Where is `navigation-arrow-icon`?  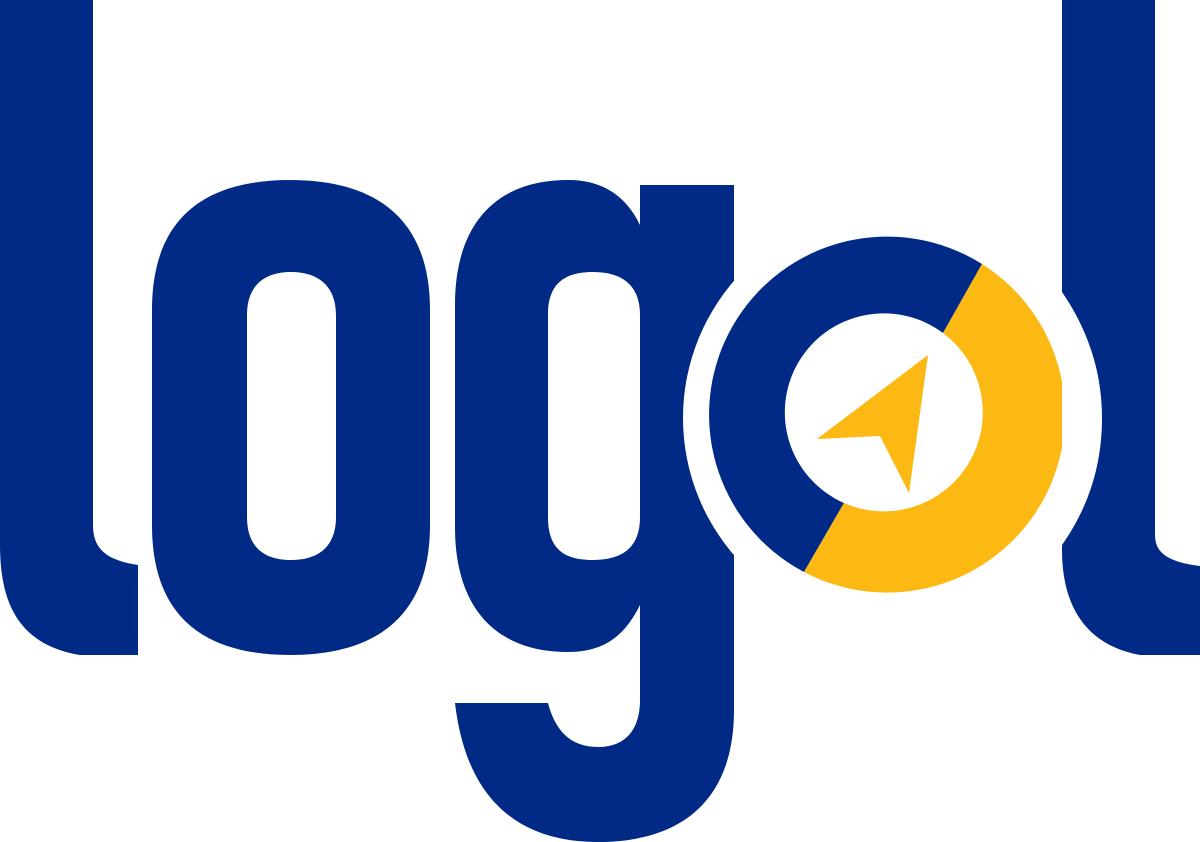
navigation-arrow-icon is located at coordinates (872, 424).